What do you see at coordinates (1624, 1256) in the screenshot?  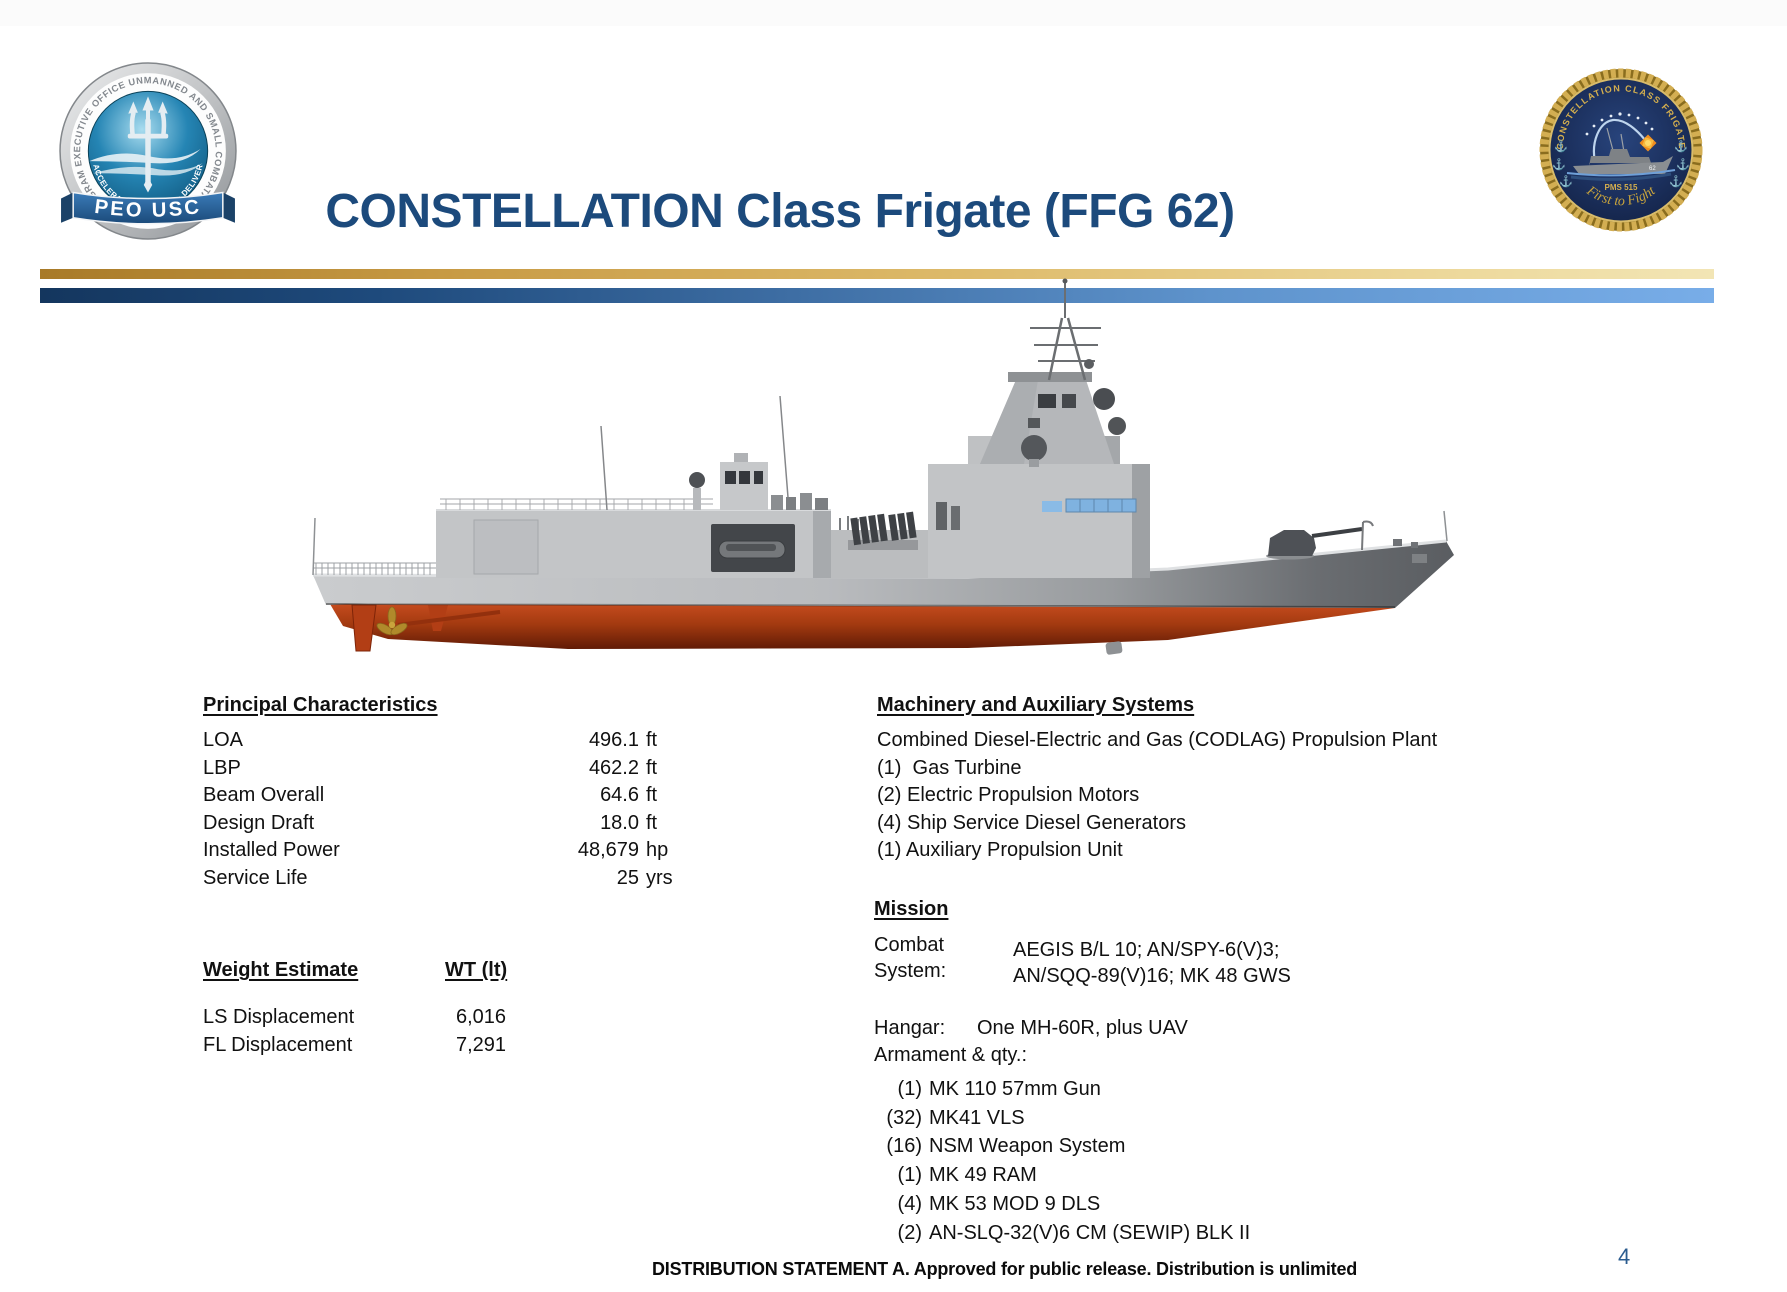 I see `page-number: 4` at bounding box center [1624, 1256].